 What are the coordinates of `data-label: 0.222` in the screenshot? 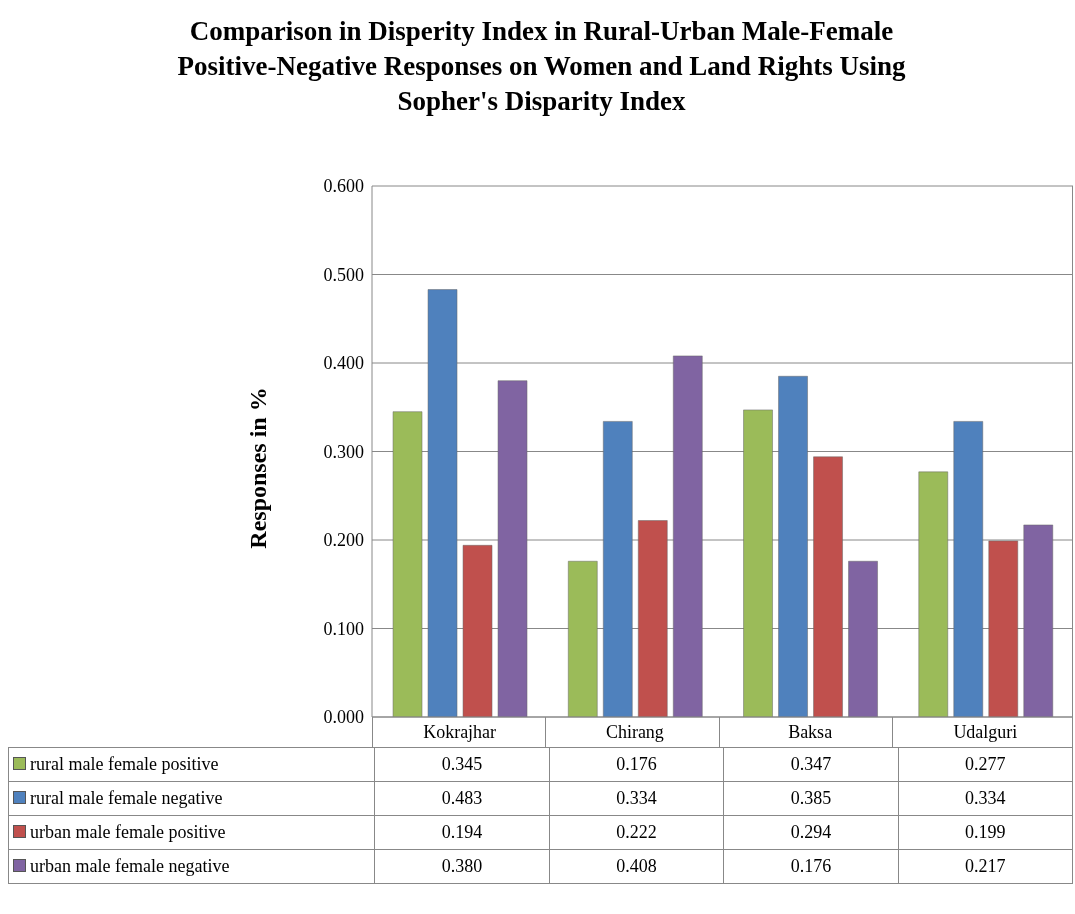 It's located at (636, 832).